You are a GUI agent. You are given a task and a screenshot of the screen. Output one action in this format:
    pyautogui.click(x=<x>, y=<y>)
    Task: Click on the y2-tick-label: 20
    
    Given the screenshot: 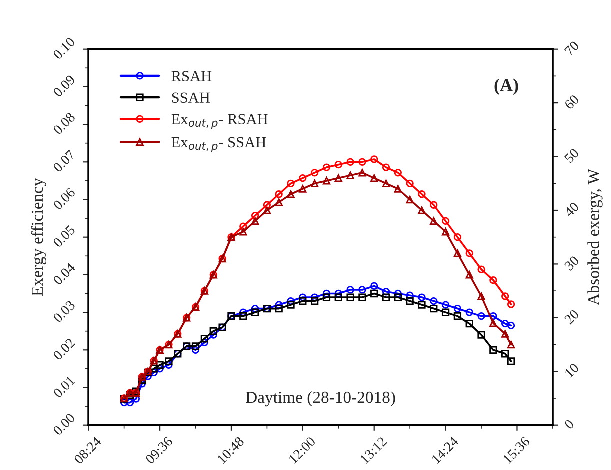 What is the action you would take?
    pyautogui.click(x=572, y=317)
    